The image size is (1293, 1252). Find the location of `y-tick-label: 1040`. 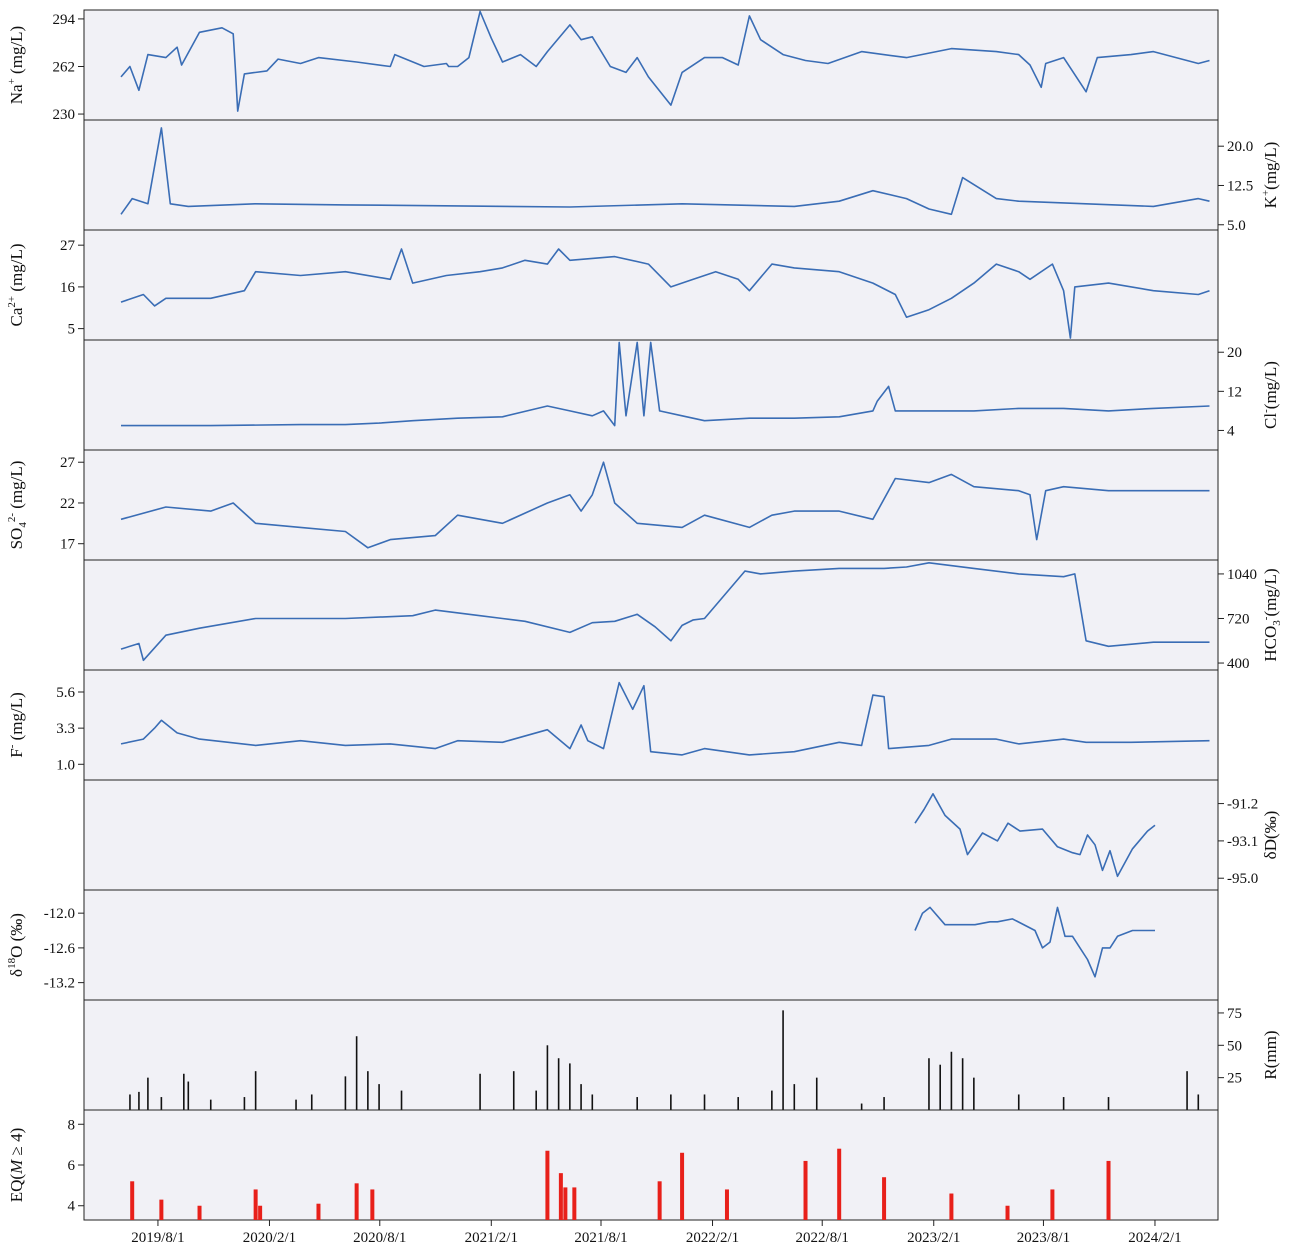

y-tick-label: 1040 is located at coordinates (1242, 575).